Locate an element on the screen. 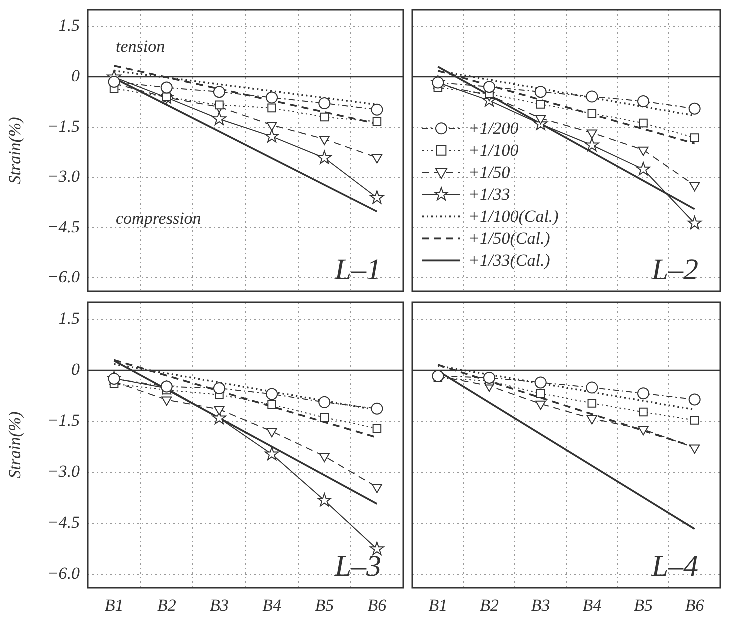 This screenshot has width=733, height=624. annotation: L–2 is located at coordinates (674, 270).